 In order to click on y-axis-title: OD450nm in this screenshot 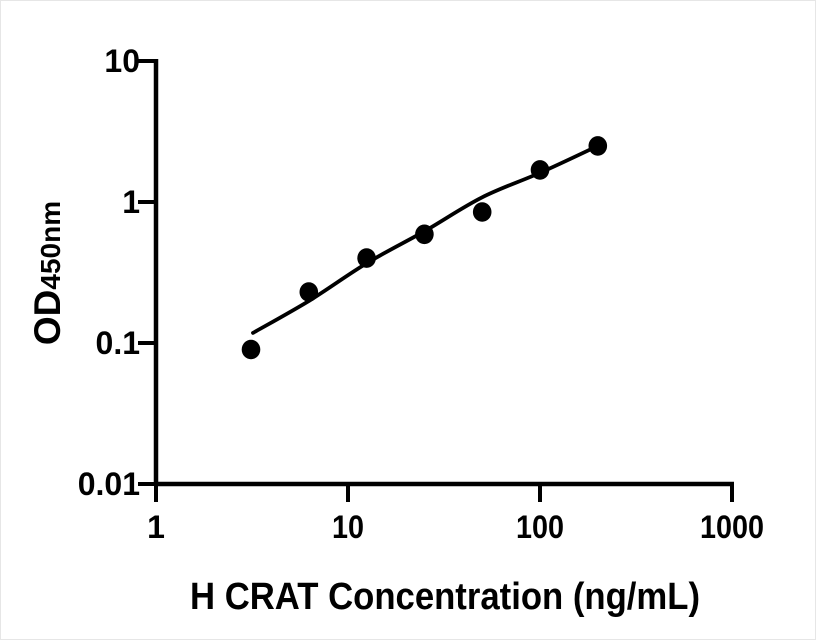, I will do `click(47, 273)`.